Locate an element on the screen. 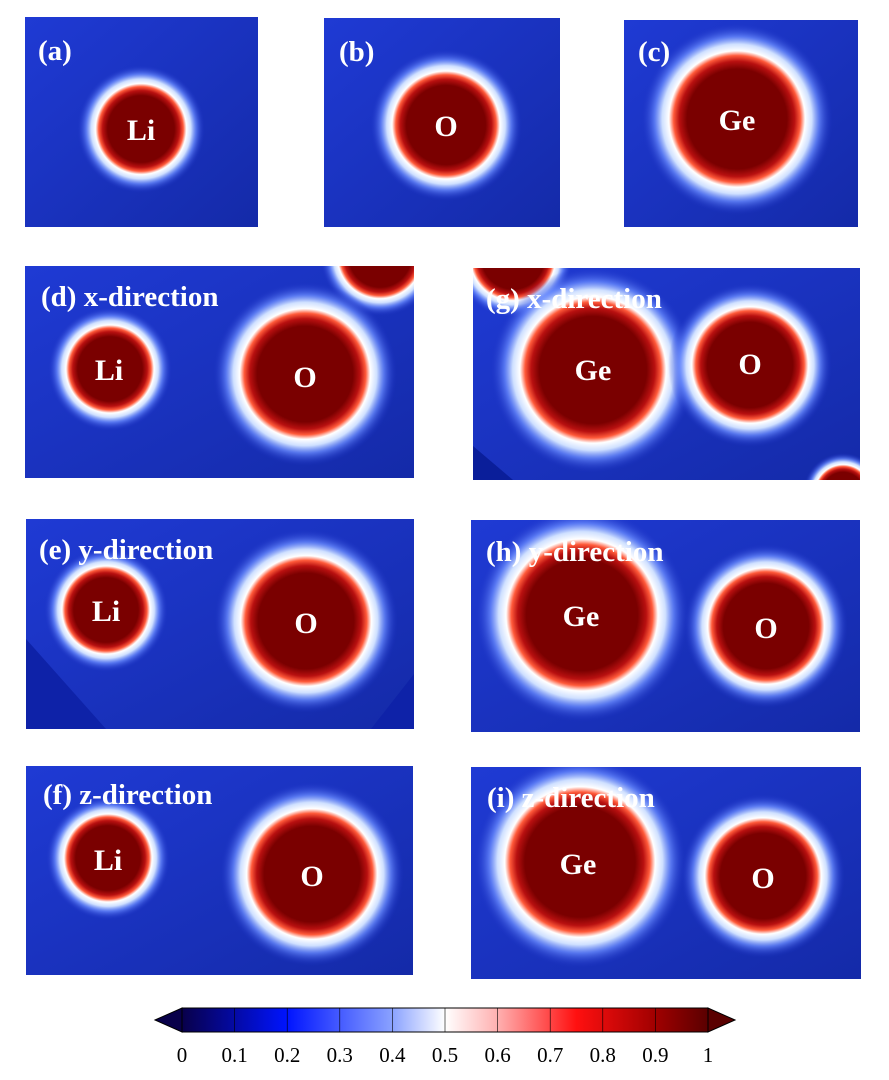 Image resolution: width=889 pixels, height=1080 pixels. panel-d: Li O (d) x-direction is located at coordinates (219, 372).